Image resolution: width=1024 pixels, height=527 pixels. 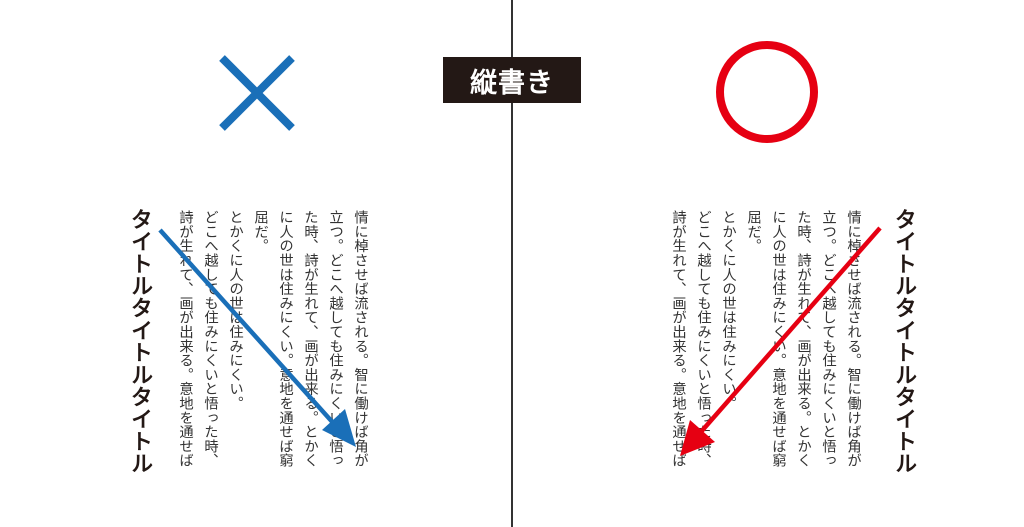 I want to click on vertical-writing-label: 縦書き, so click(x=512, y=80).